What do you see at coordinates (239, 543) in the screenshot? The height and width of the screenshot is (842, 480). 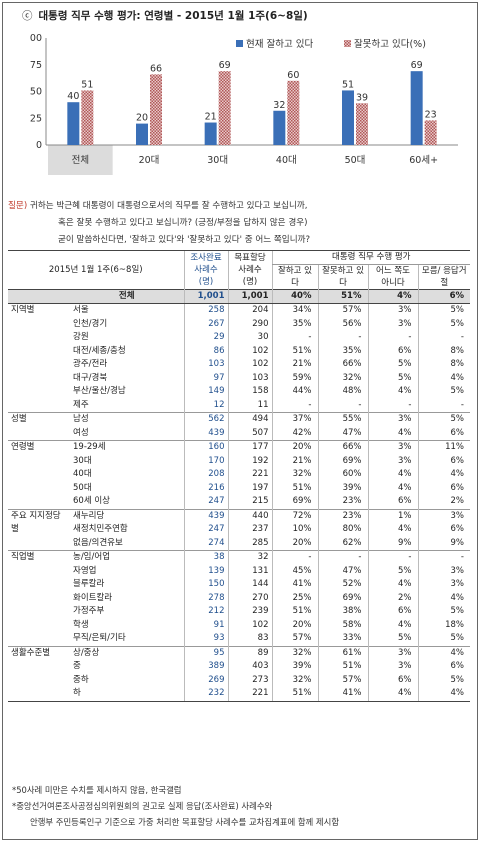 I see `table-row: 없음/의견유보 274 285 20% 62% 9% 9%` at bounding box center [239, 543].